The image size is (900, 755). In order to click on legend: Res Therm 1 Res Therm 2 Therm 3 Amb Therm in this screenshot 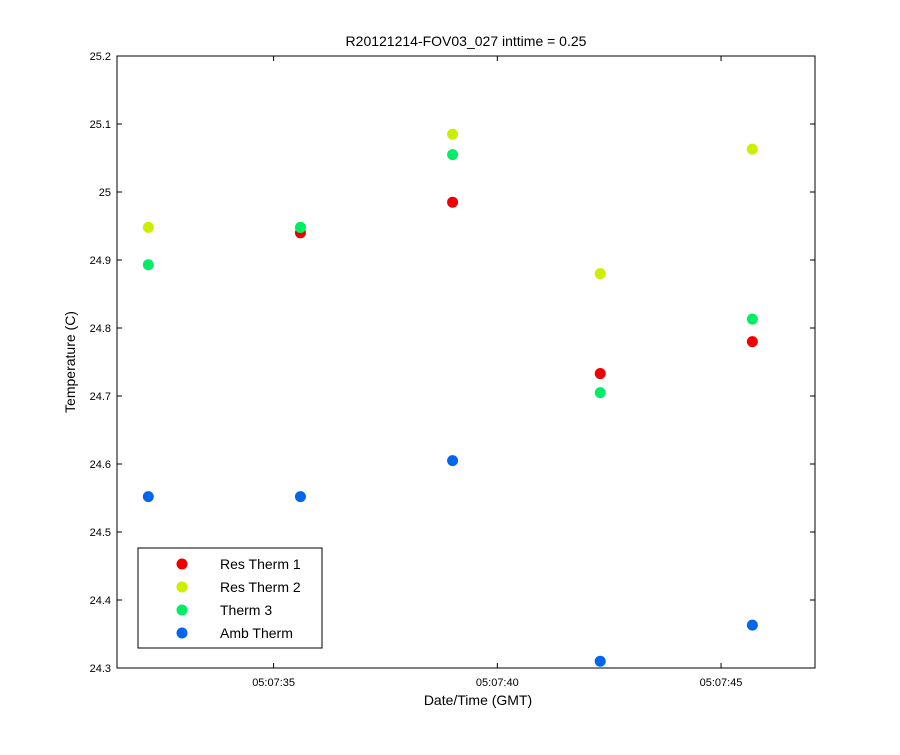, I will do `click(230, 598)`.